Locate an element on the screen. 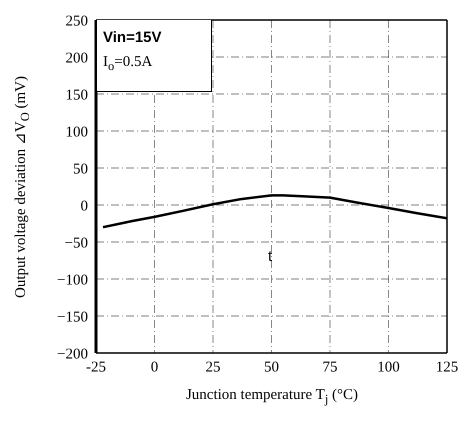  condition-box: Vin=15V I$_{o}$=0.5A is located at coordinates (154, 56).